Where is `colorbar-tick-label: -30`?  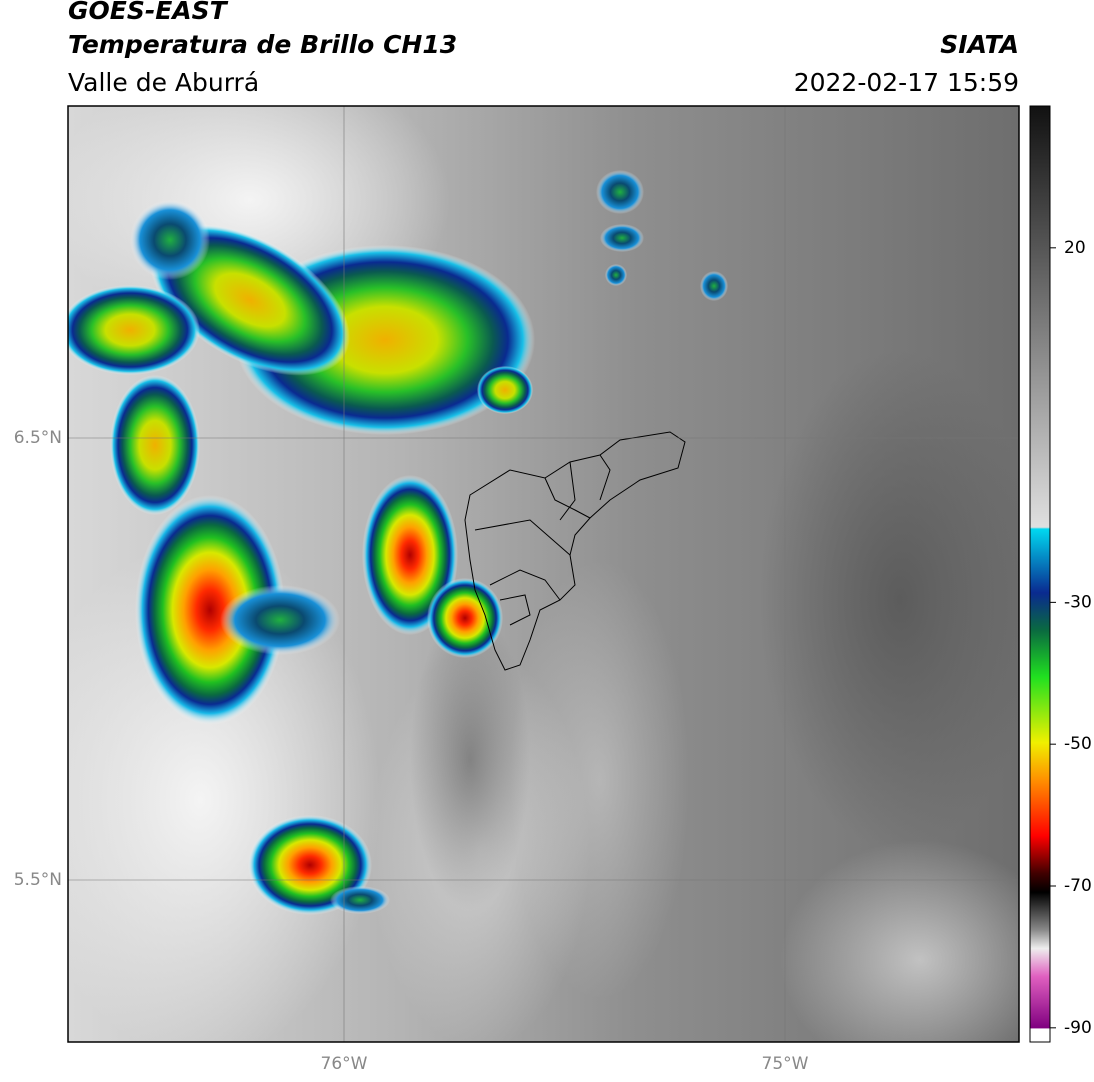
colorbar-tick-label: -30 is located at coordinates (1078, 602).